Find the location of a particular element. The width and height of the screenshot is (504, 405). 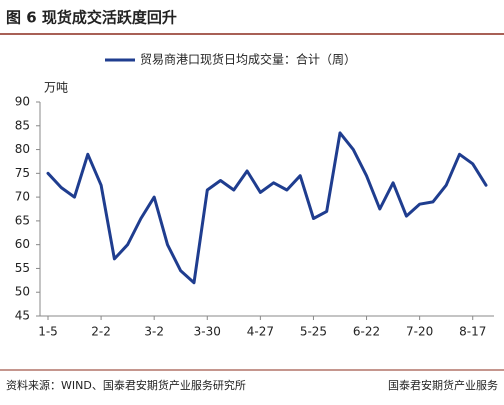

y-tick-label: 80 is located at coordinates (22, 149).